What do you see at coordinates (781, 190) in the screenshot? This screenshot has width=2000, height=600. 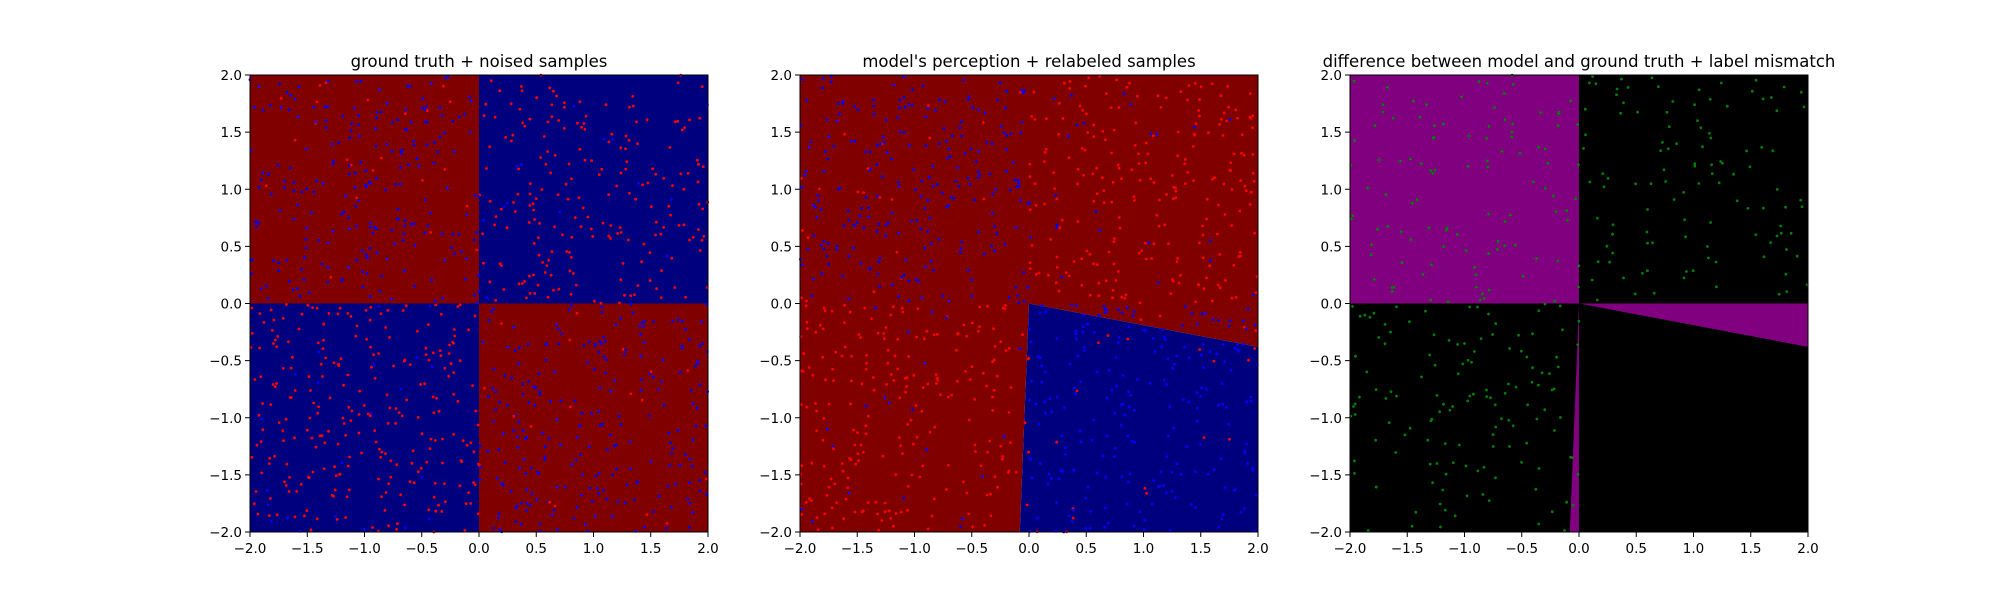 I see `y-tick-label: 1.0` at bounding box center [781, 190].